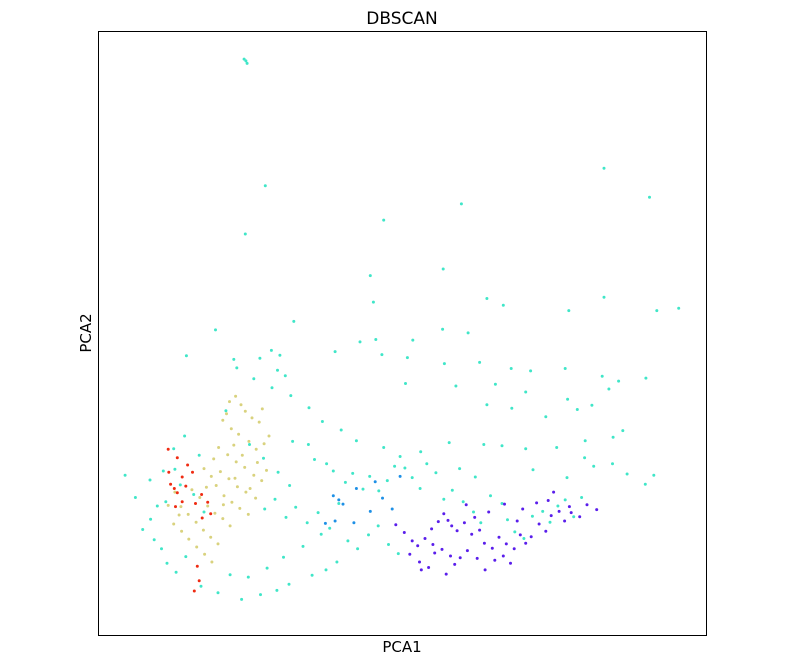 The width and height of the screenshot is (785, 658). What do you see at coordinates (401, 19) in the screenshot?
I see `chart-title: DBSCAN` at bounding box center [401, 19].